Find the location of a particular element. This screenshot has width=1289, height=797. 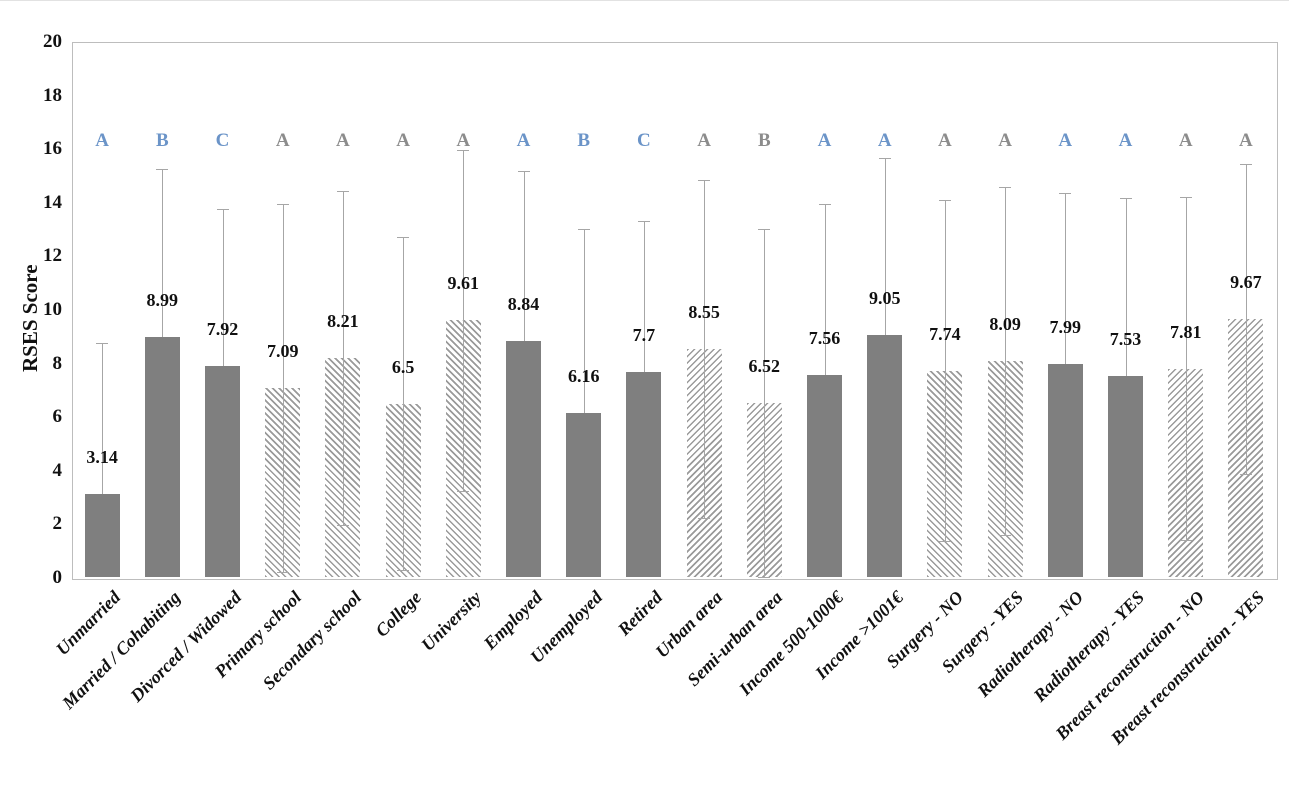

y-tick-label: 16 is located at coordinates (52, 149).